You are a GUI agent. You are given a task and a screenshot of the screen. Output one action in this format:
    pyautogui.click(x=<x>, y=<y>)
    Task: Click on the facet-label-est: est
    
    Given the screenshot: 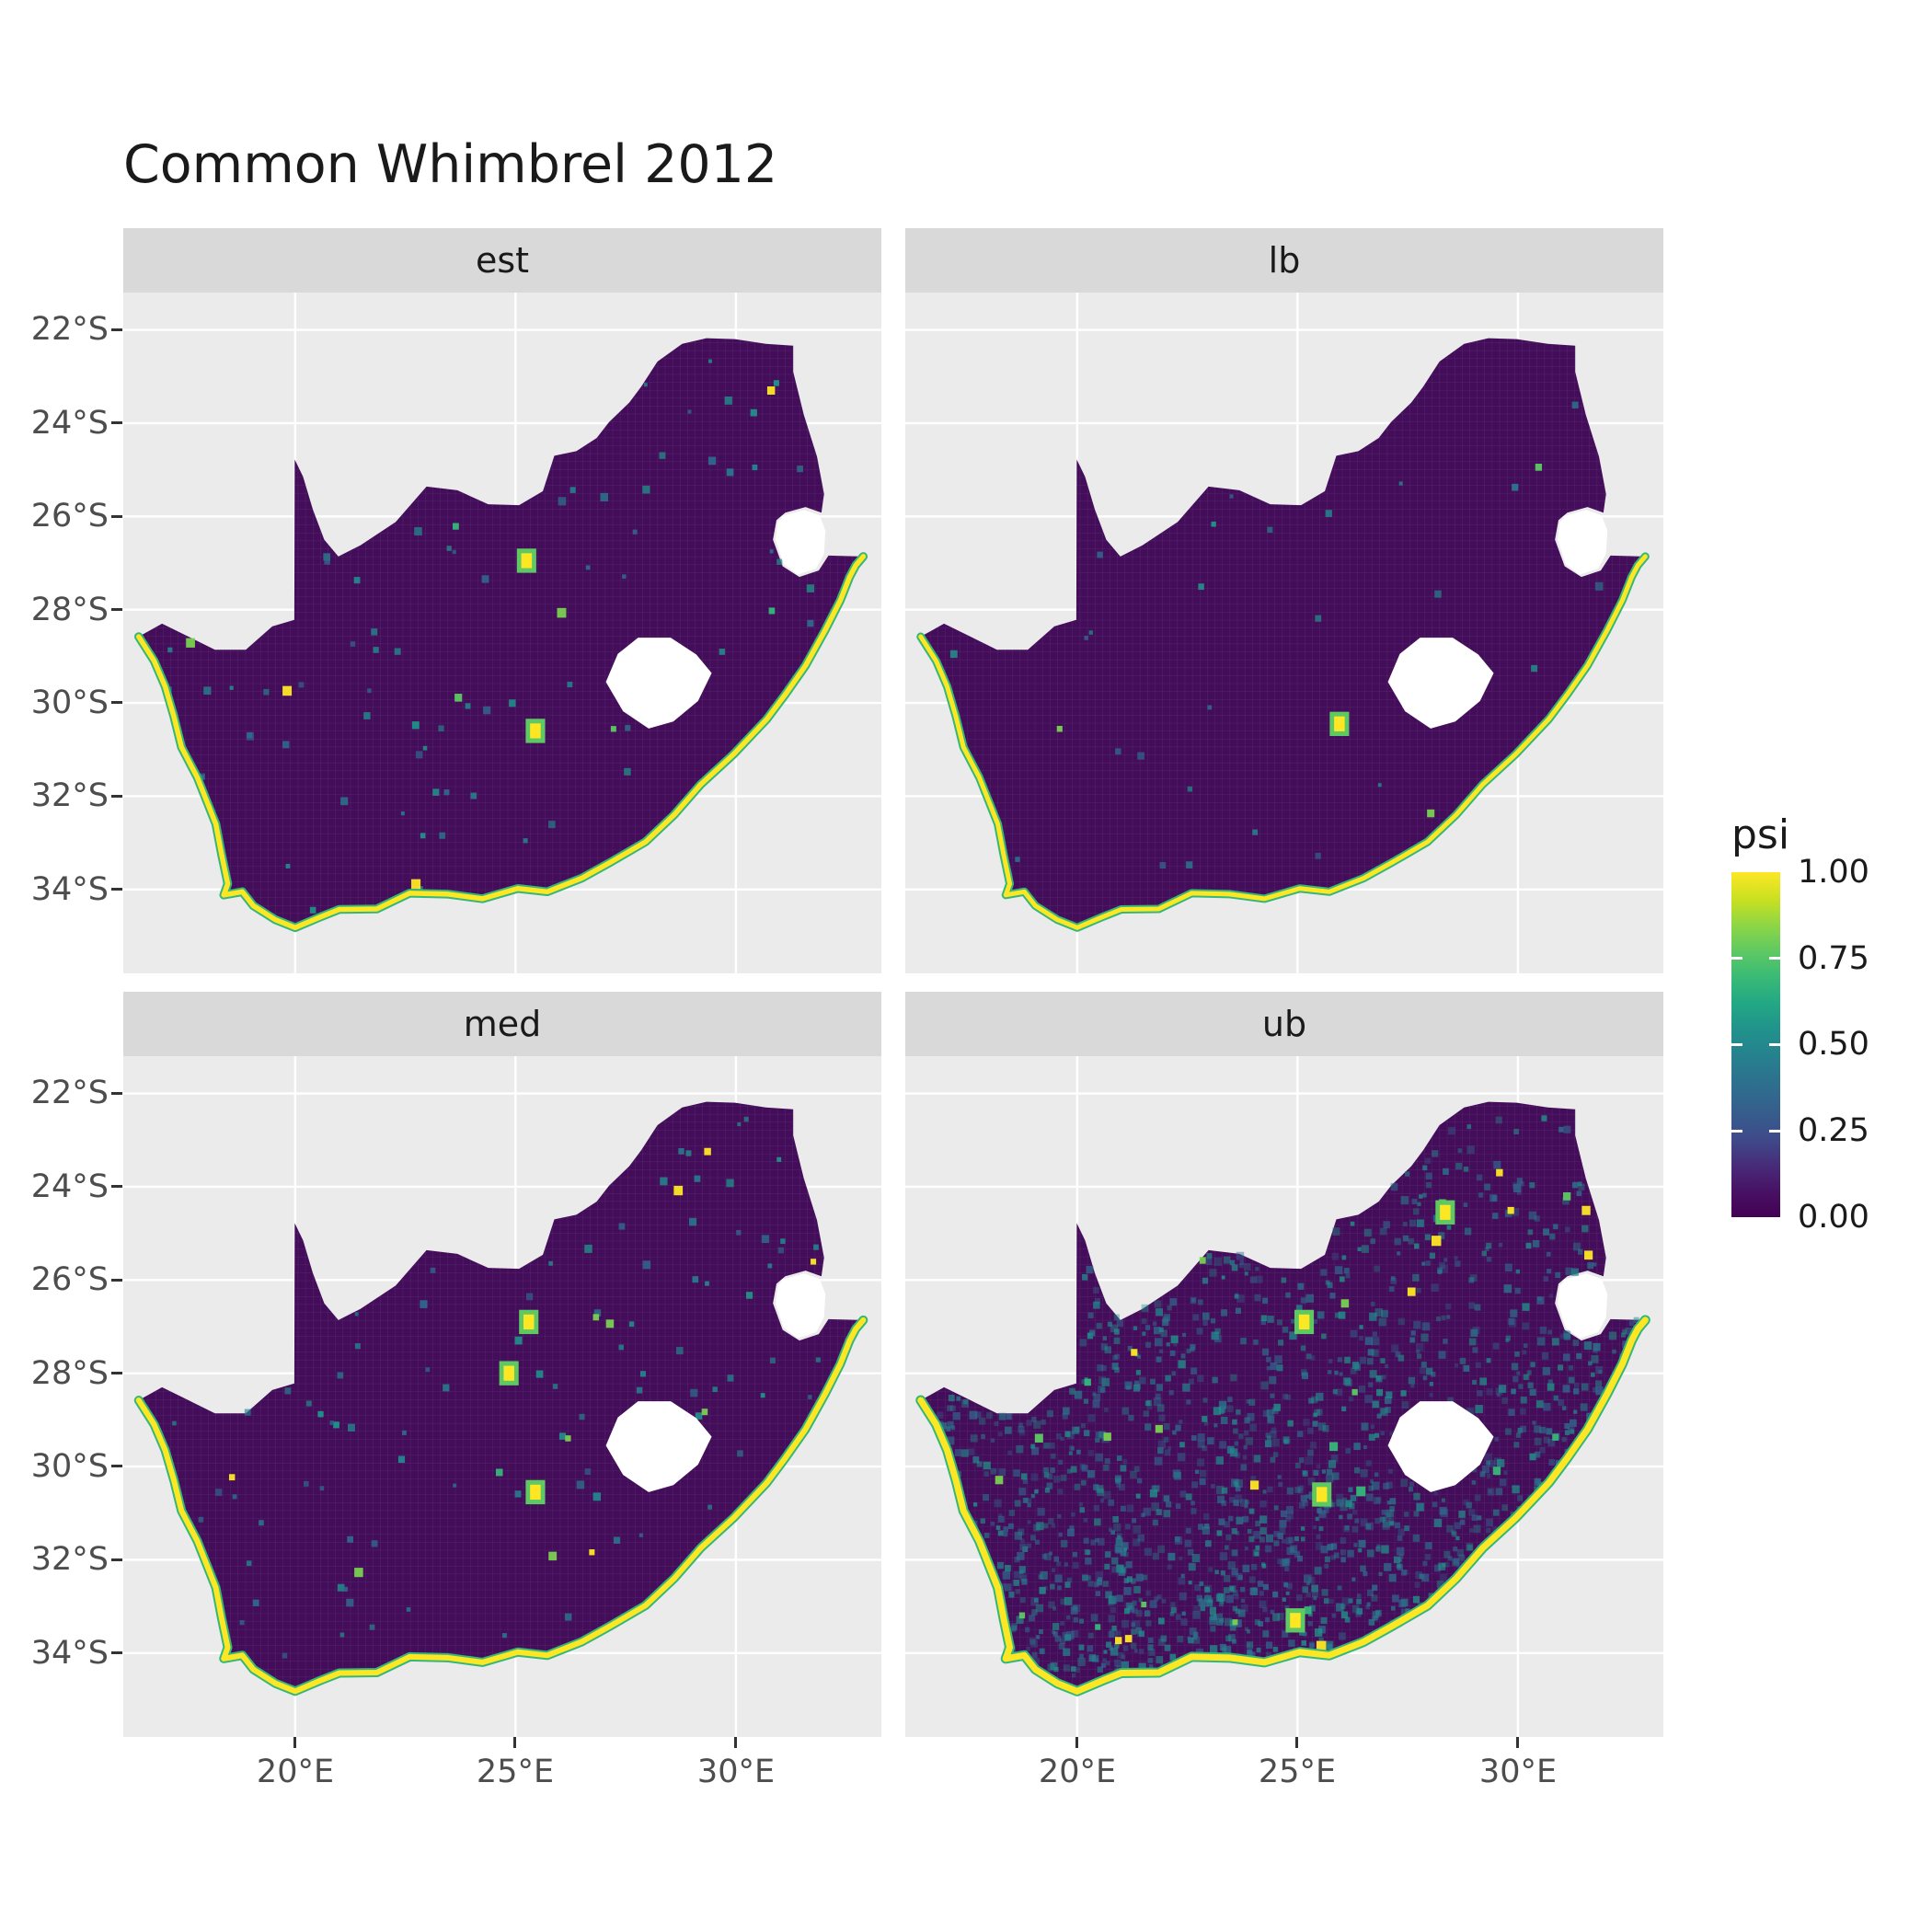 What is the action you would take?
    pyautogui.click(x=502, y=260)
    